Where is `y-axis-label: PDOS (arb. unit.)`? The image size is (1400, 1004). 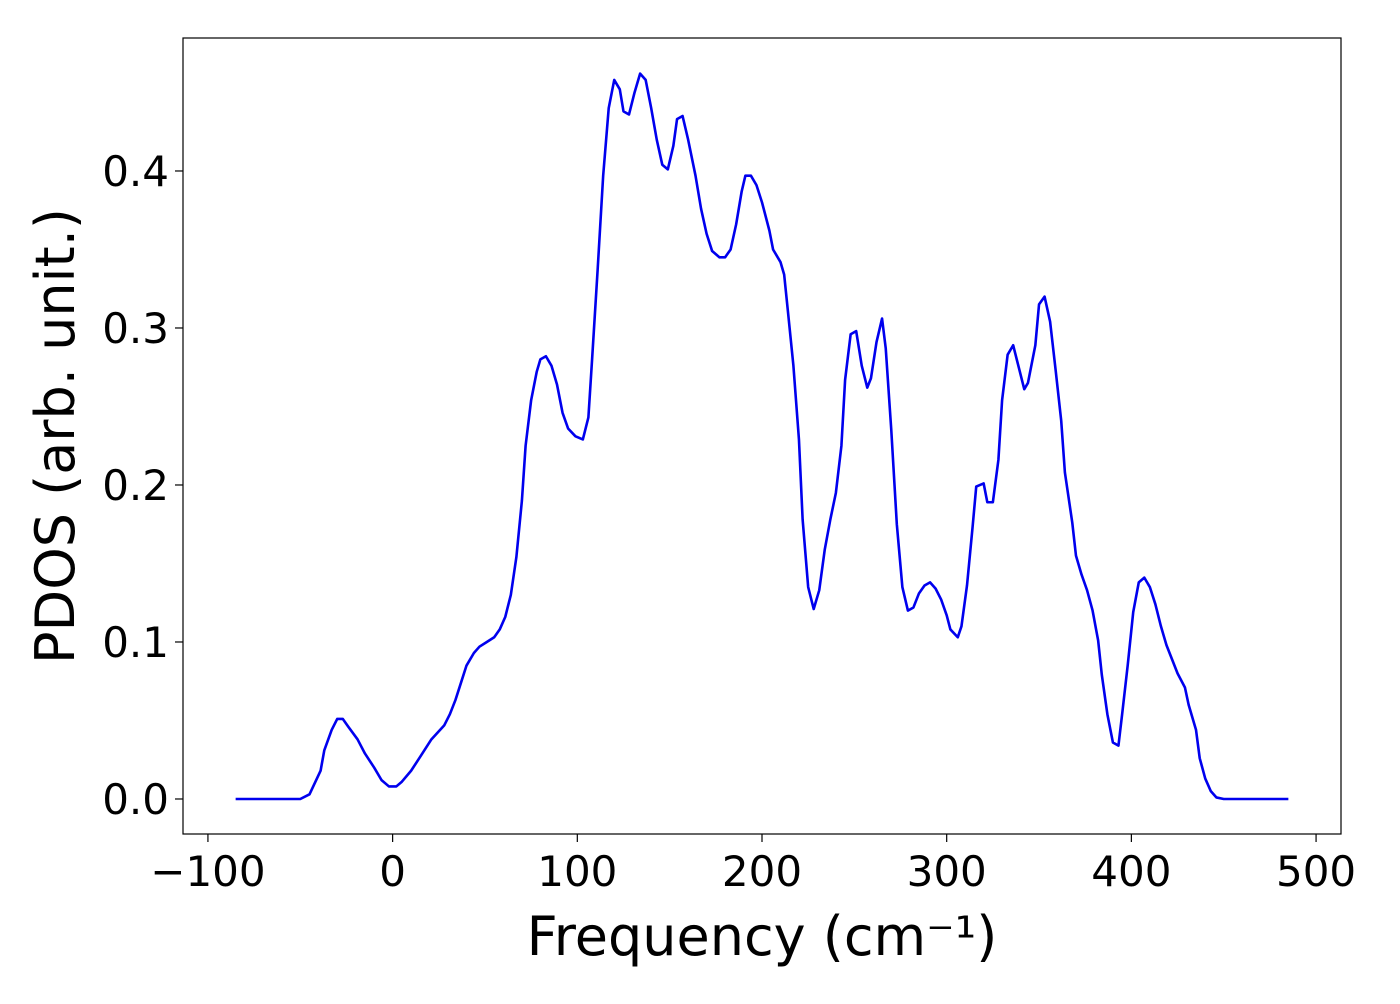
y-axis-label: PDOS (arb. unit.) is located at coordinates (55, 436).